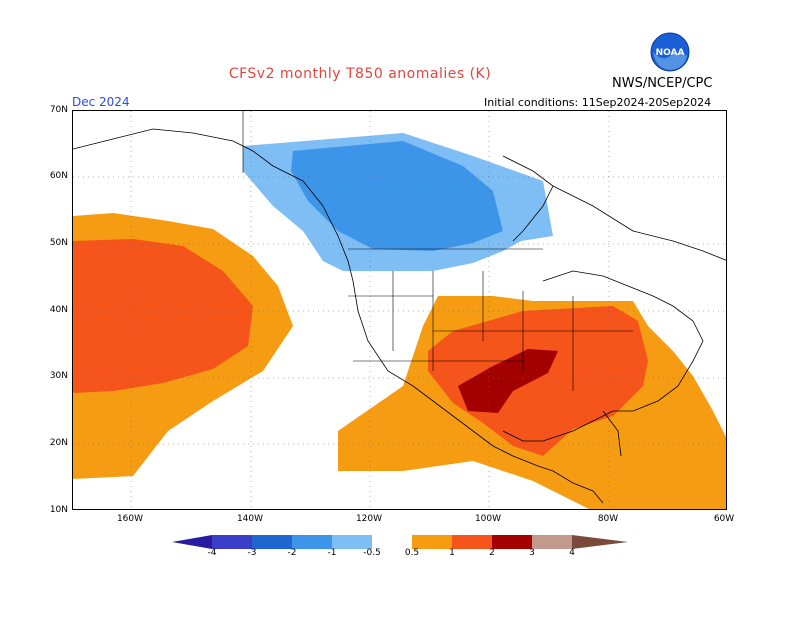 The image size is (800, 618). I want to click on colorbar-label-m1: -1, so click(332, 553).